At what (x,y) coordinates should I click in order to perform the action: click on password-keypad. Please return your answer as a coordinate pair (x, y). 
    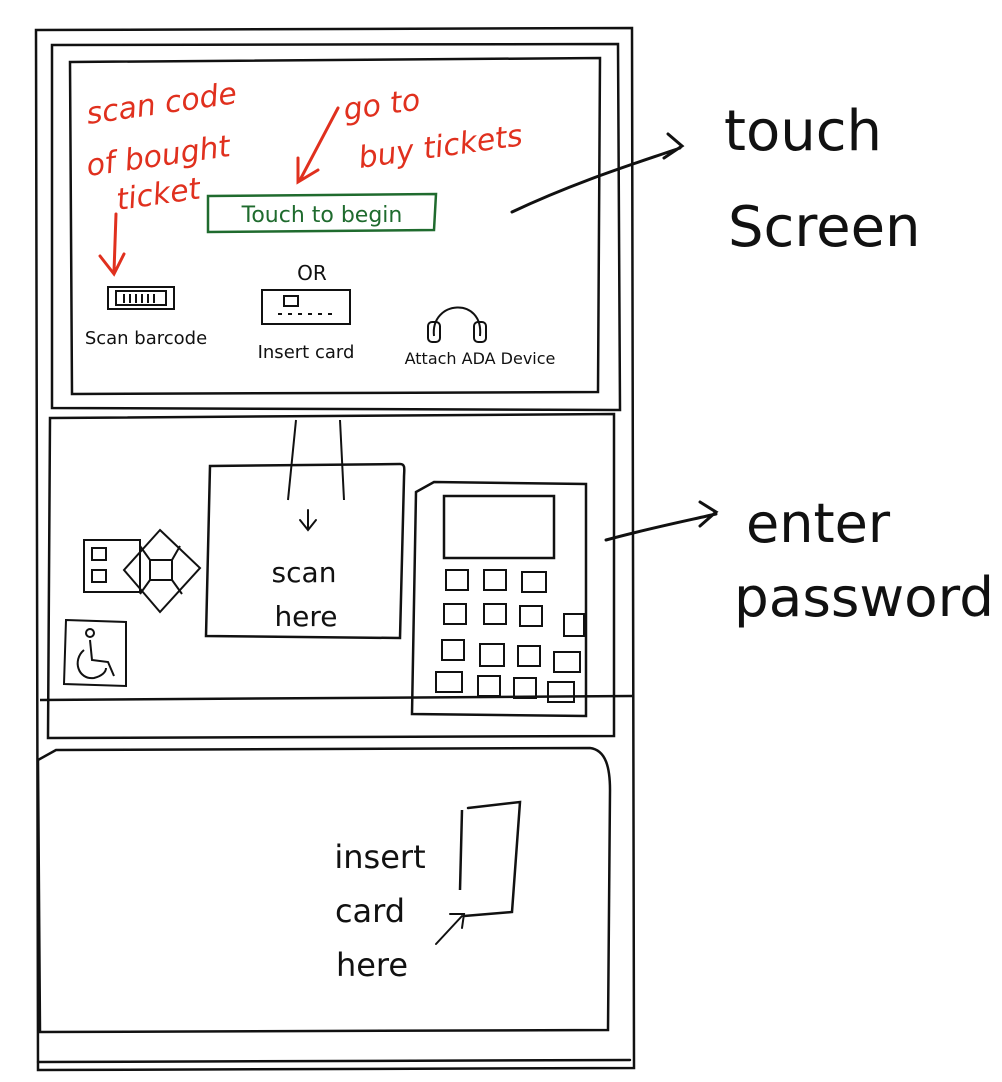
    Looking at the image, I should click on (499, 599).